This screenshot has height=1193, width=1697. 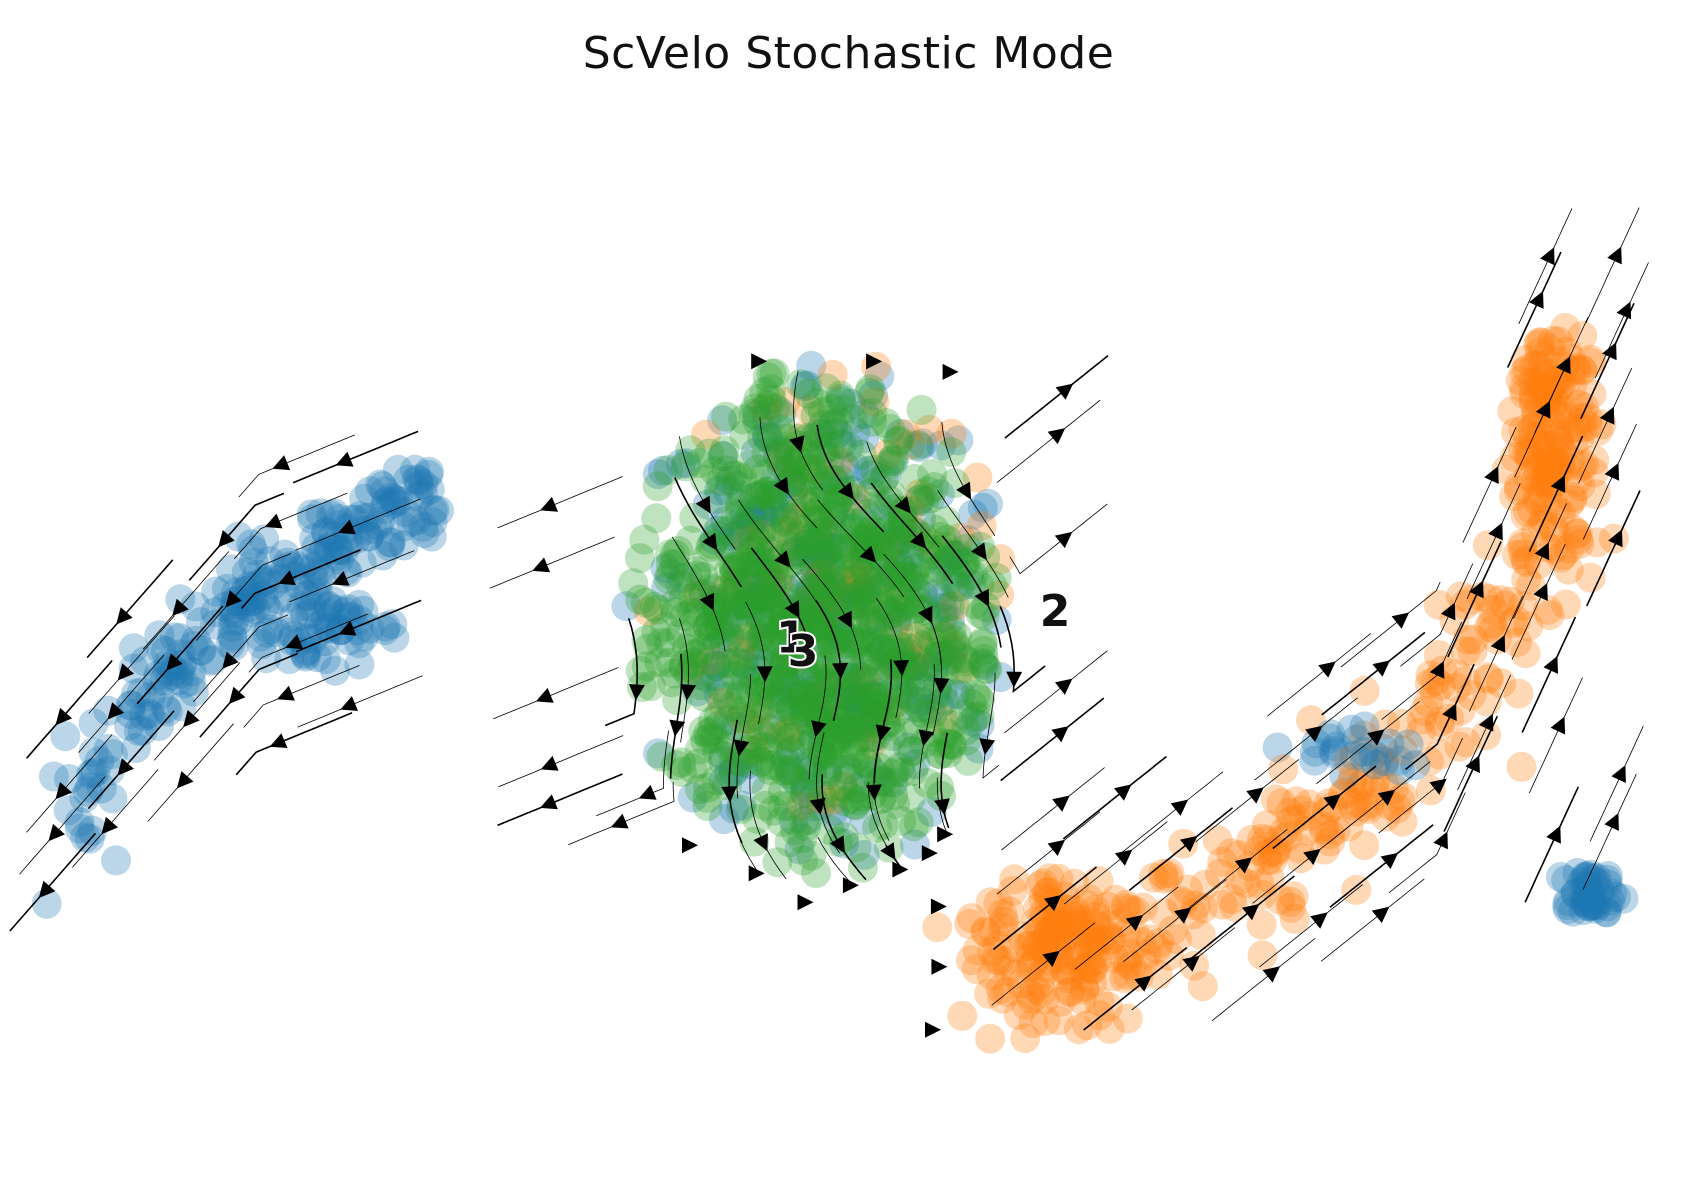 I want to click on streamline, so click(x=1612, y=265).